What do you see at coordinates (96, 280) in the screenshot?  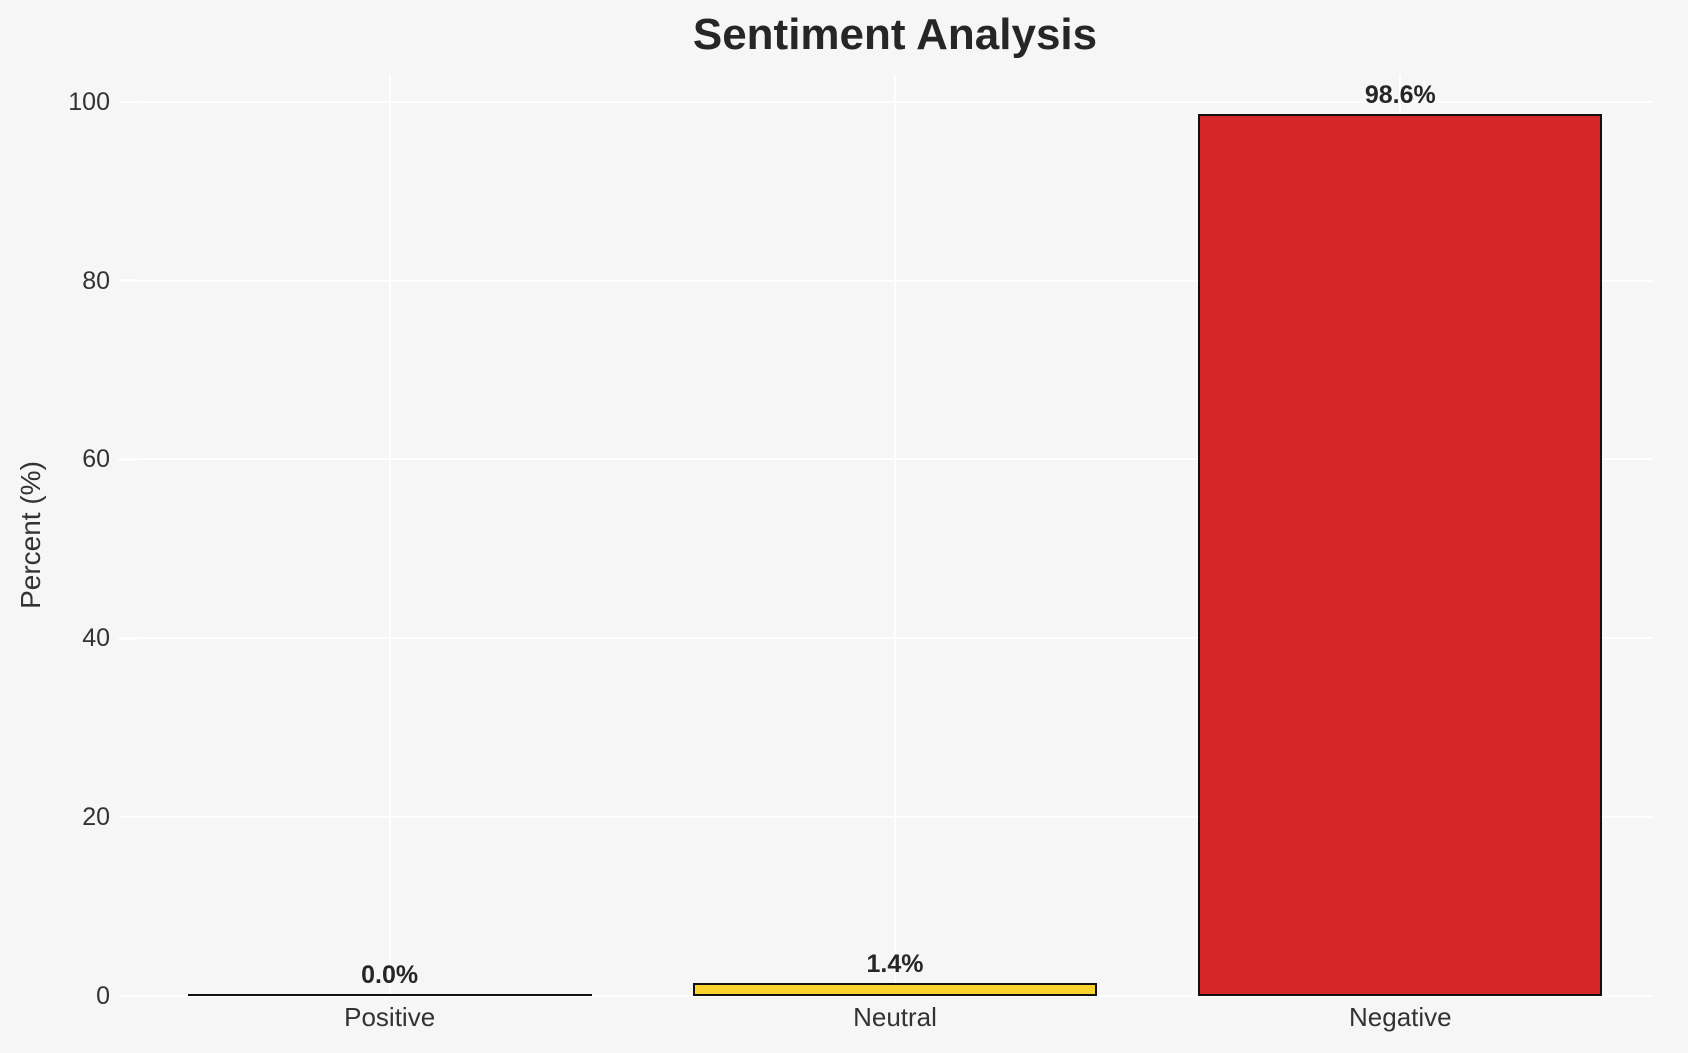 I see `y-tick-label: 80` at bounding box center [96, 280].